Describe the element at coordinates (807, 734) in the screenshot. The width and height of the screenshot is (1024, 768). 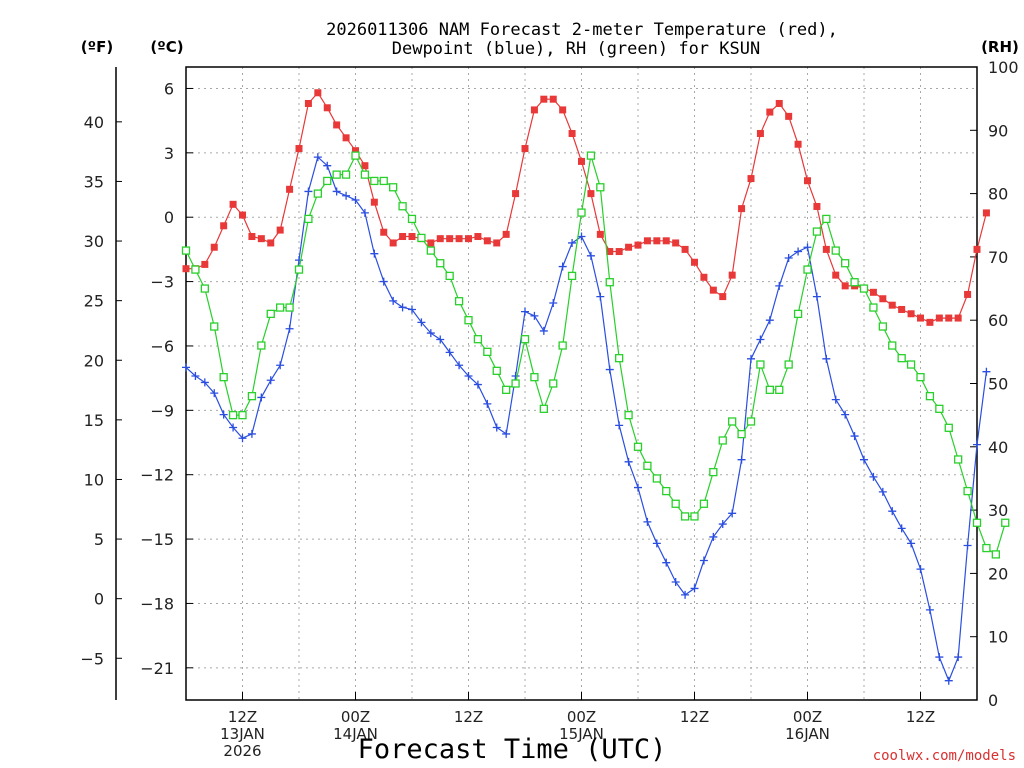
I see `x-tick-label: 16JAN` at that location.